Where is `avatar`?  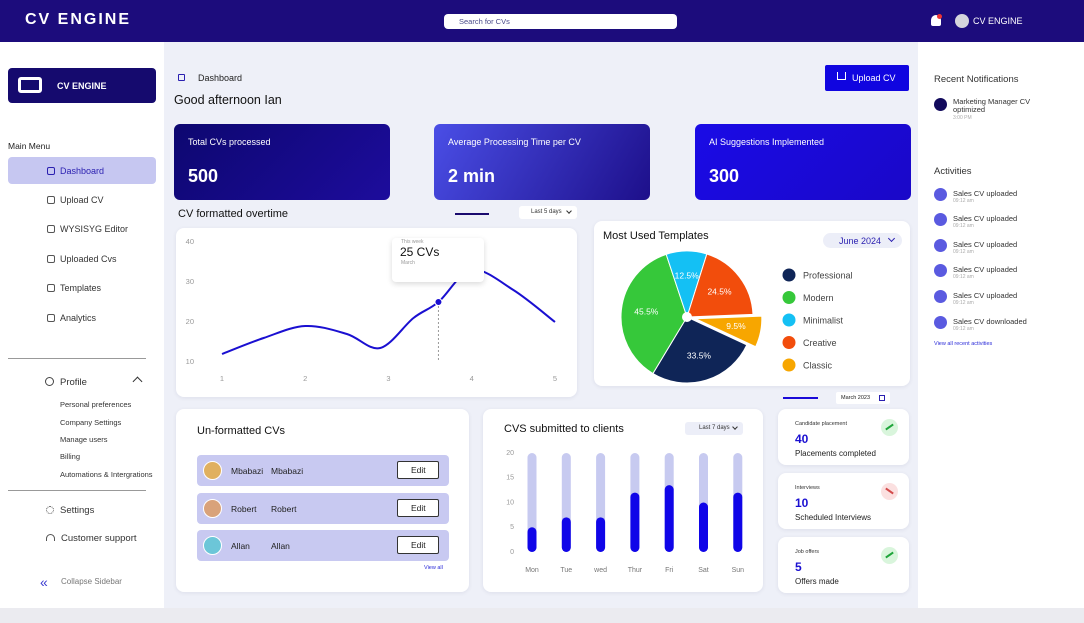
avatar is located at coordinates (962, 21).